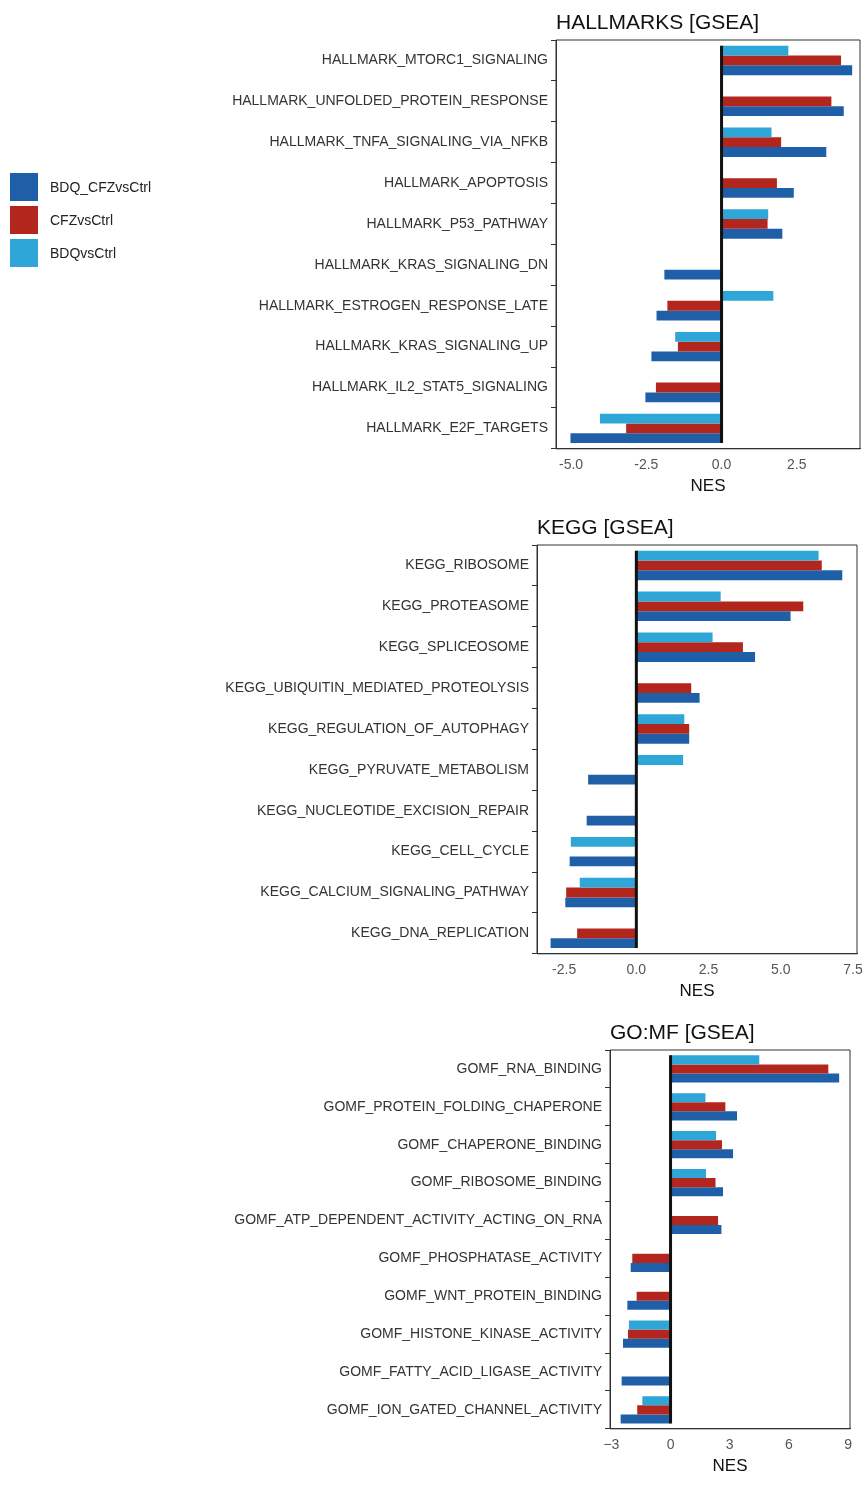  I want to click on y-tick-label: KEGG_CELL_CYCLE, so click(460, 850).